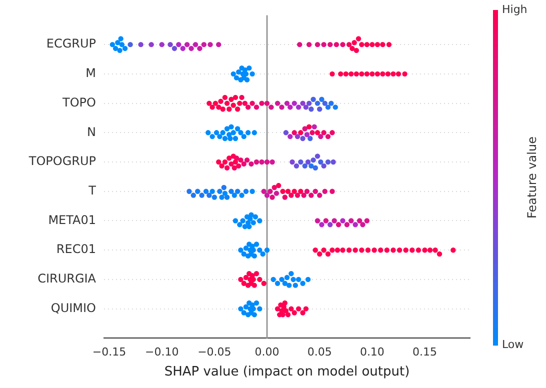  Describe the element at coordinates (425, 352) in the screenshot. I see `x-tick-label: 0.15` at that location.